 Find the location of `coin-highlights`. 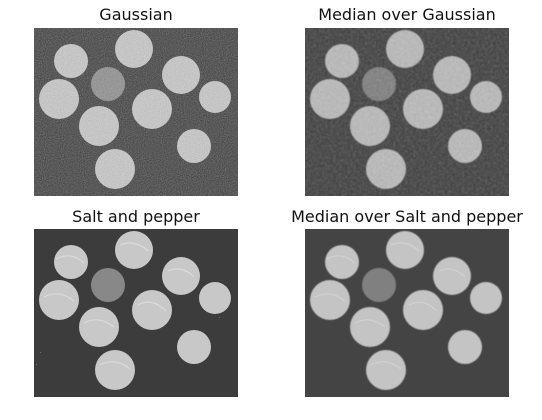

coin-highlights is located at coordinates (390, 306).